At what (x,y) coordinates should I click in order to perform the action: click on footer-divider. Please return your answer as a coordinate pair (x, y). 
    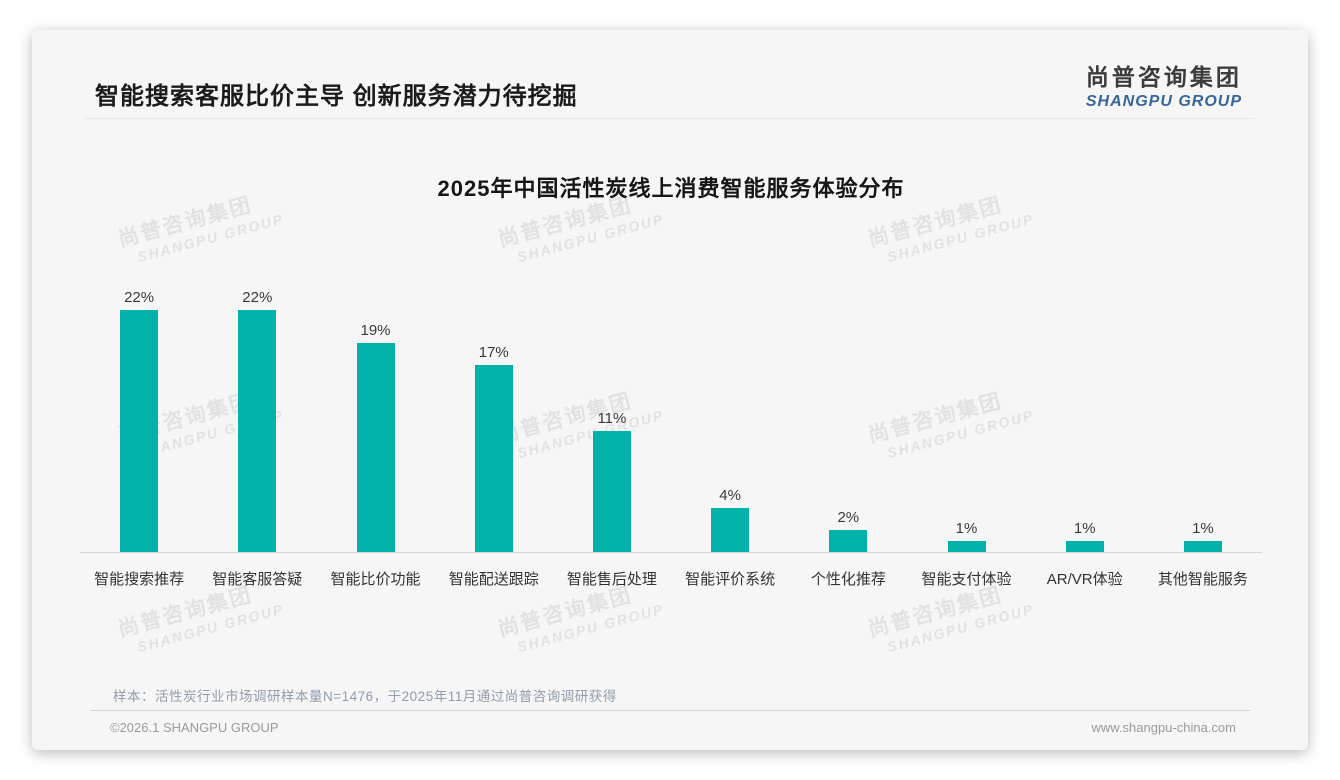
    Looking at the image, I should click on (670, 710).